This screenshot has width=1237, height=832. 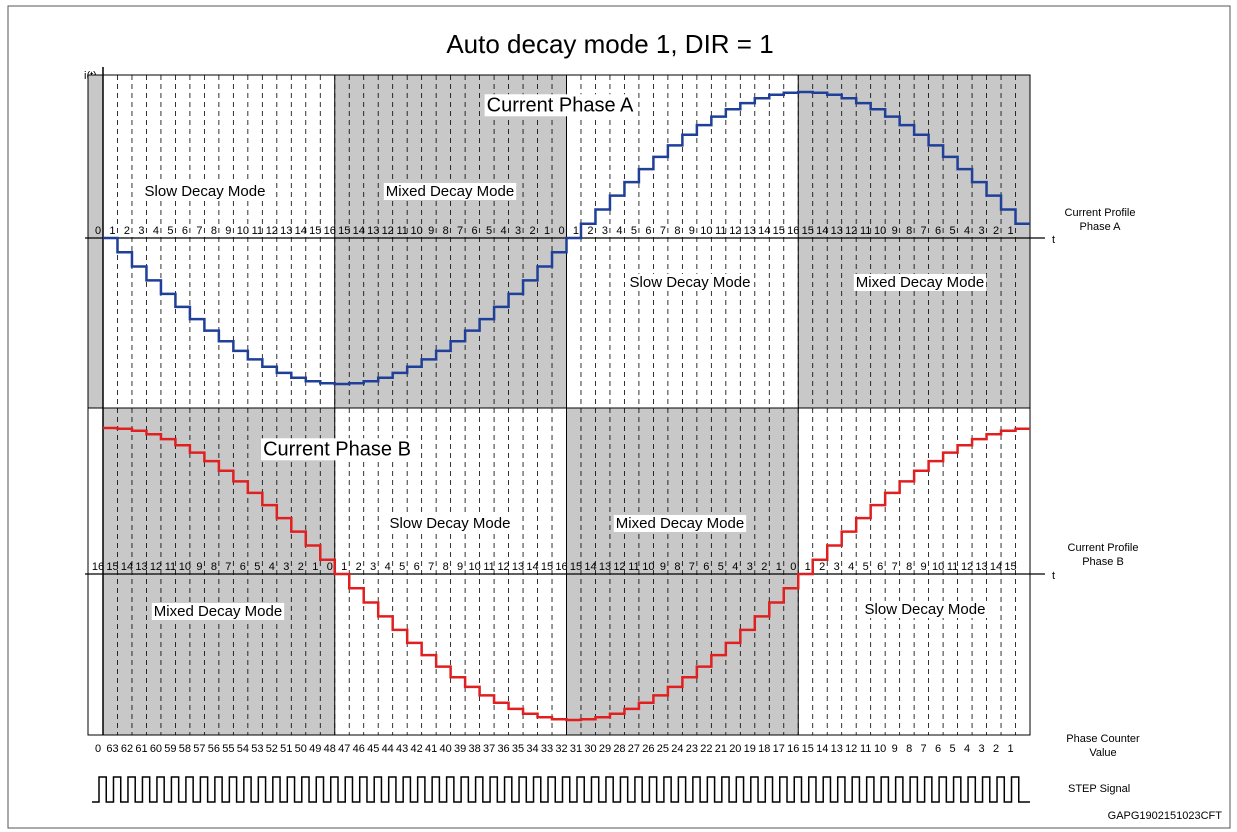 I want to click on counter-label: 49, so click(x=315, y=749).